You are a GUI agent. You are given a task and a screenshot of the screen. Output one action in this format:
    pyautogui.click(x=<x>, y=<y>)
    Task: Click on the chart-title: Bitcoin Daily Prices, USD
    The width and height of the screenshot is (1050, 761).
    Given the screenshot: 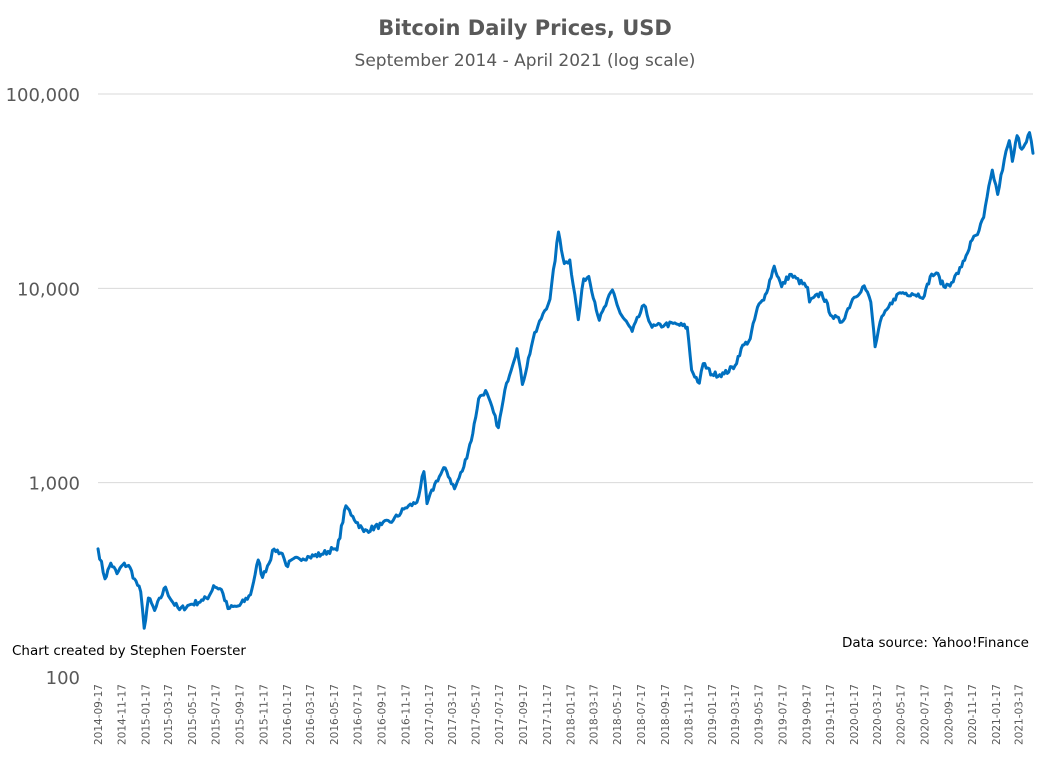 What is the action you would take?
    pyautogui.click(x=525, y=28)
    